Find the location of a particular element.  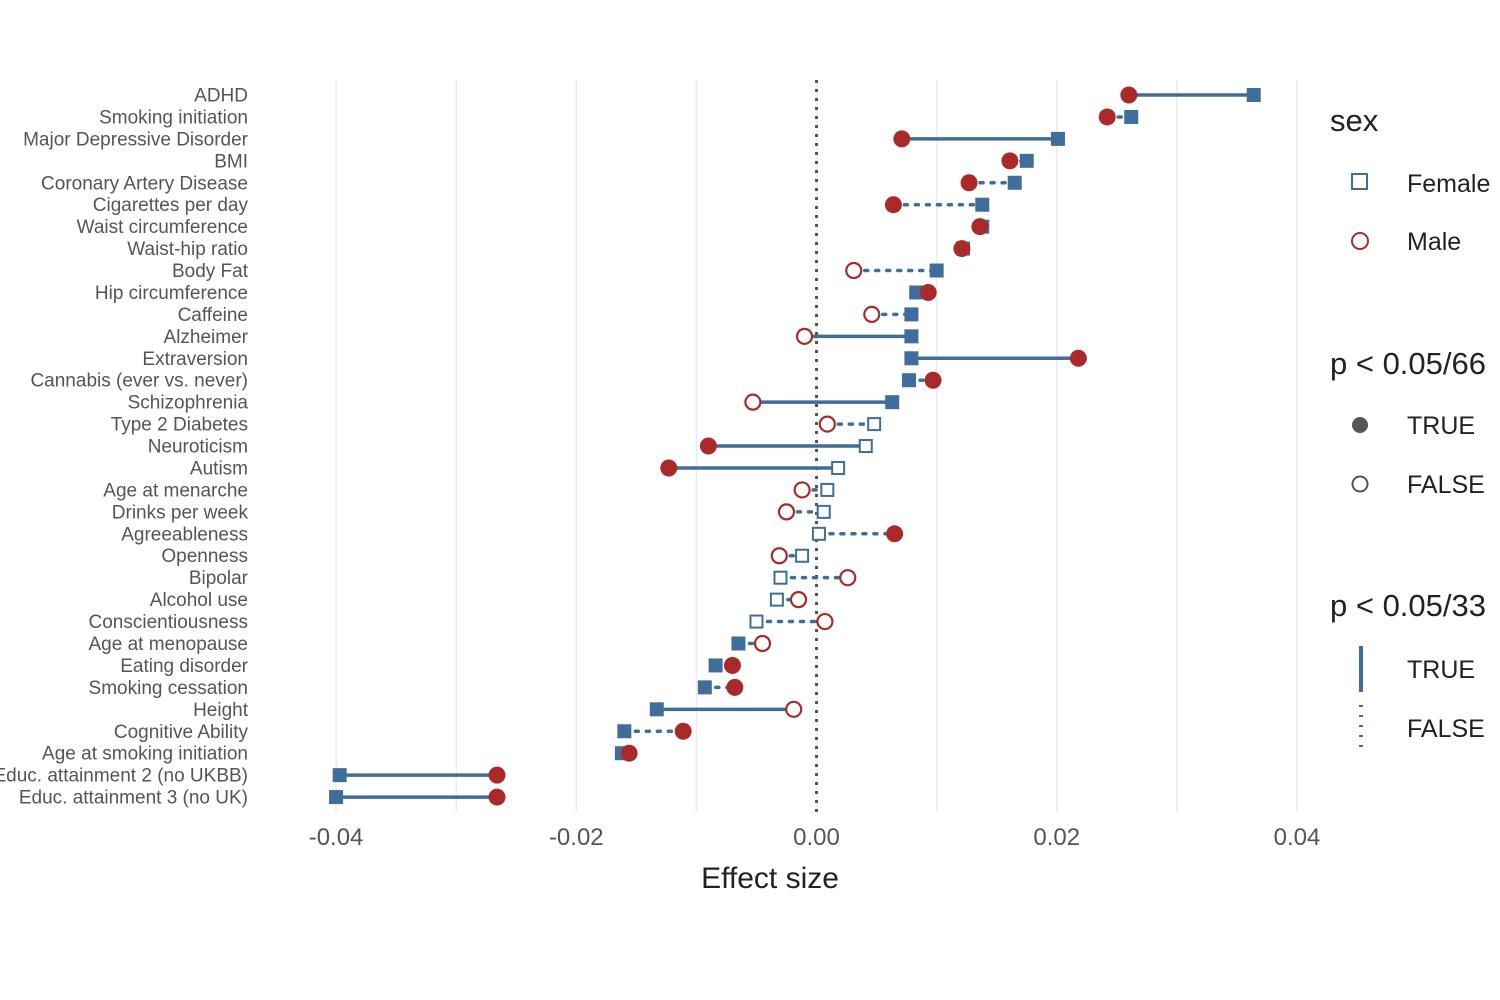

trait-label: Smoking cessation is located at coordinates (168, 688).